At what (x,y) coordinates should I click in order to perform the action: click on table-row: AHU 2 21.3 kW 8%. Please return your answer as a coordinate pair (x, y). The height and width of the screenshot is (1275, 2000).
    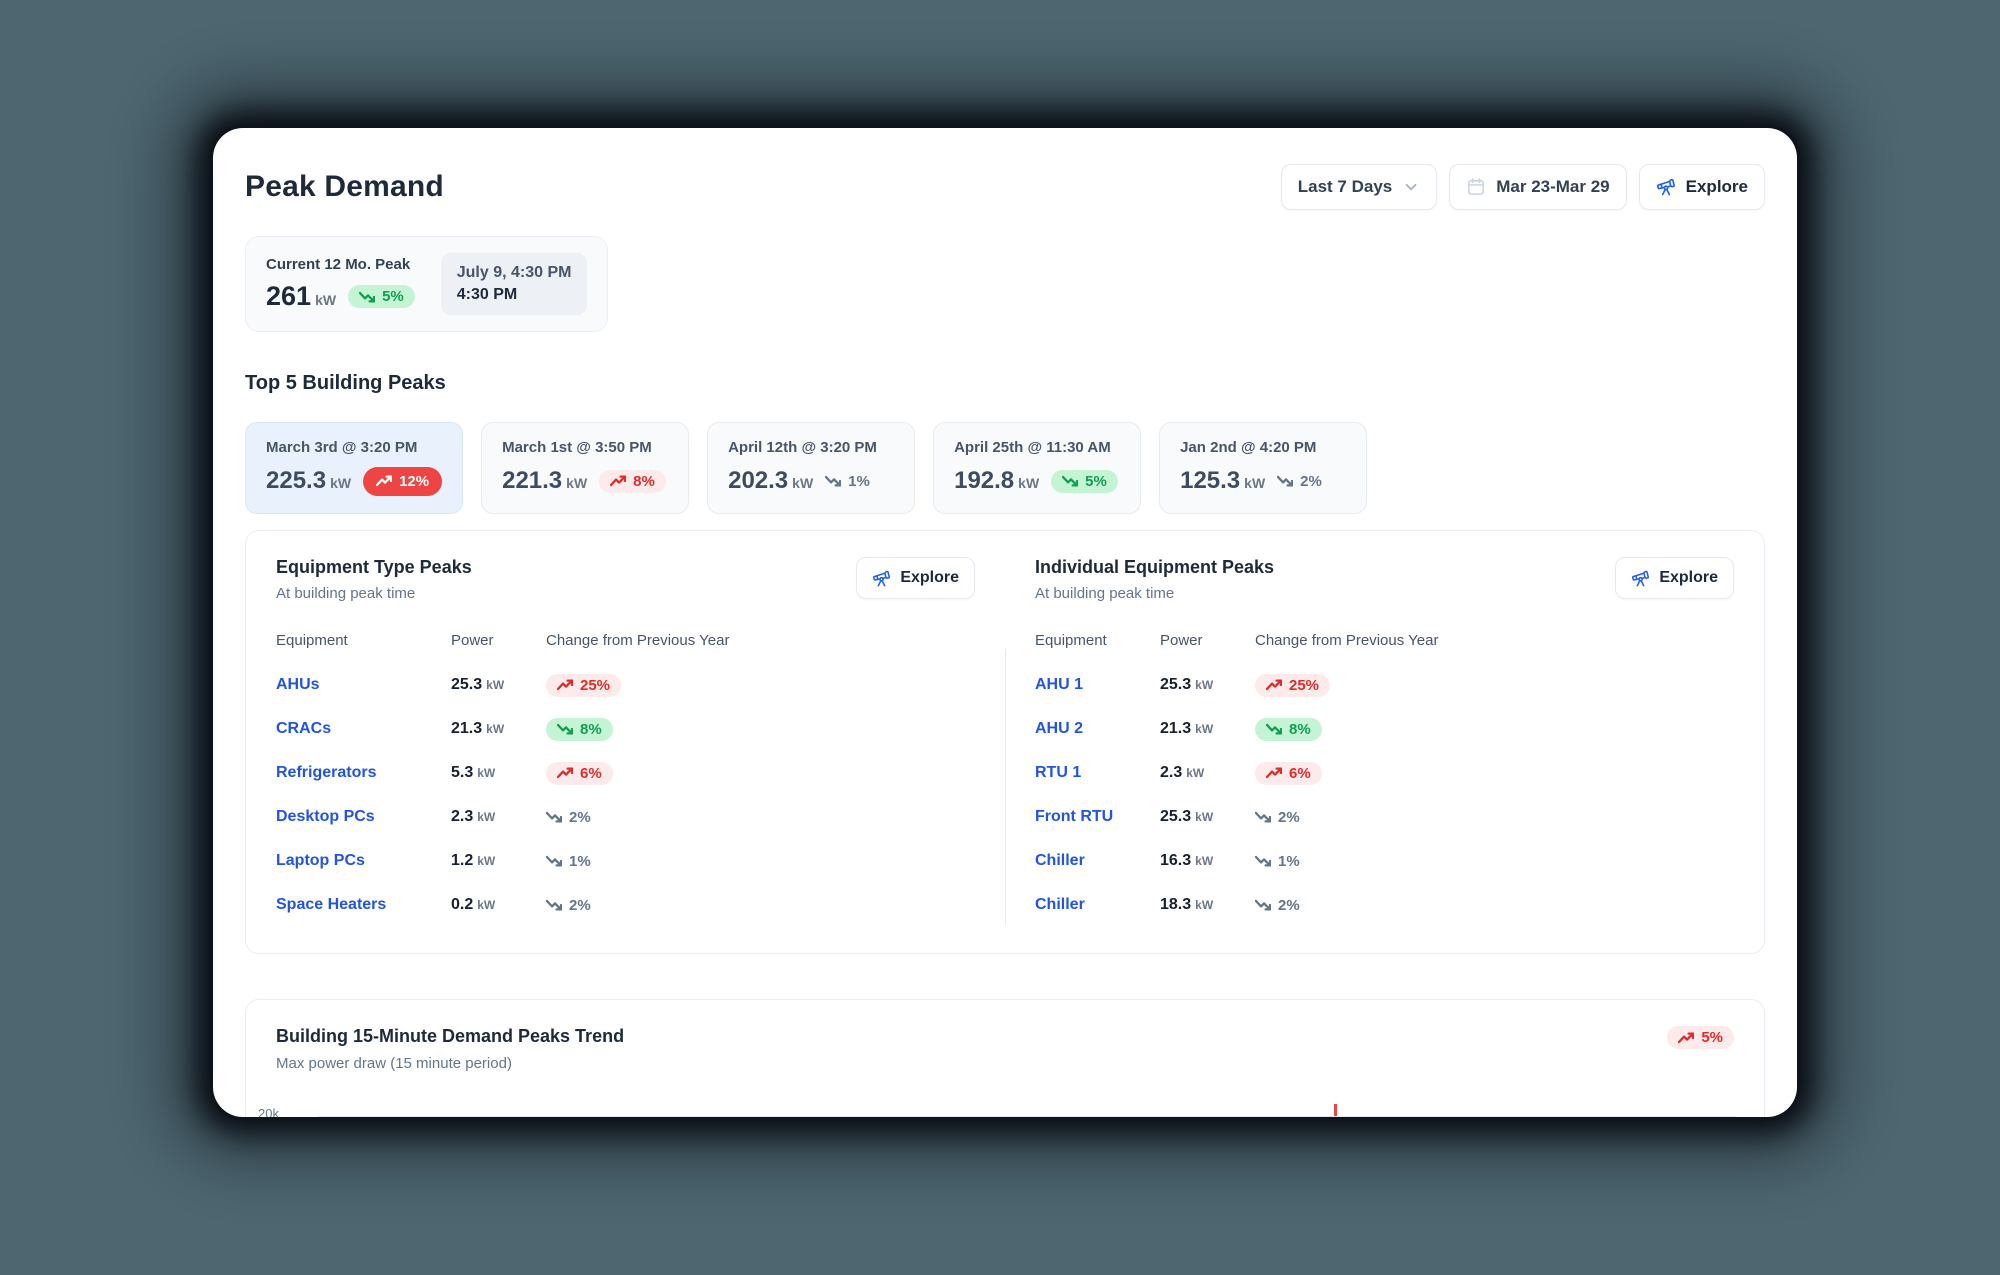
    Looking at the image, I should click on (1384, 729).